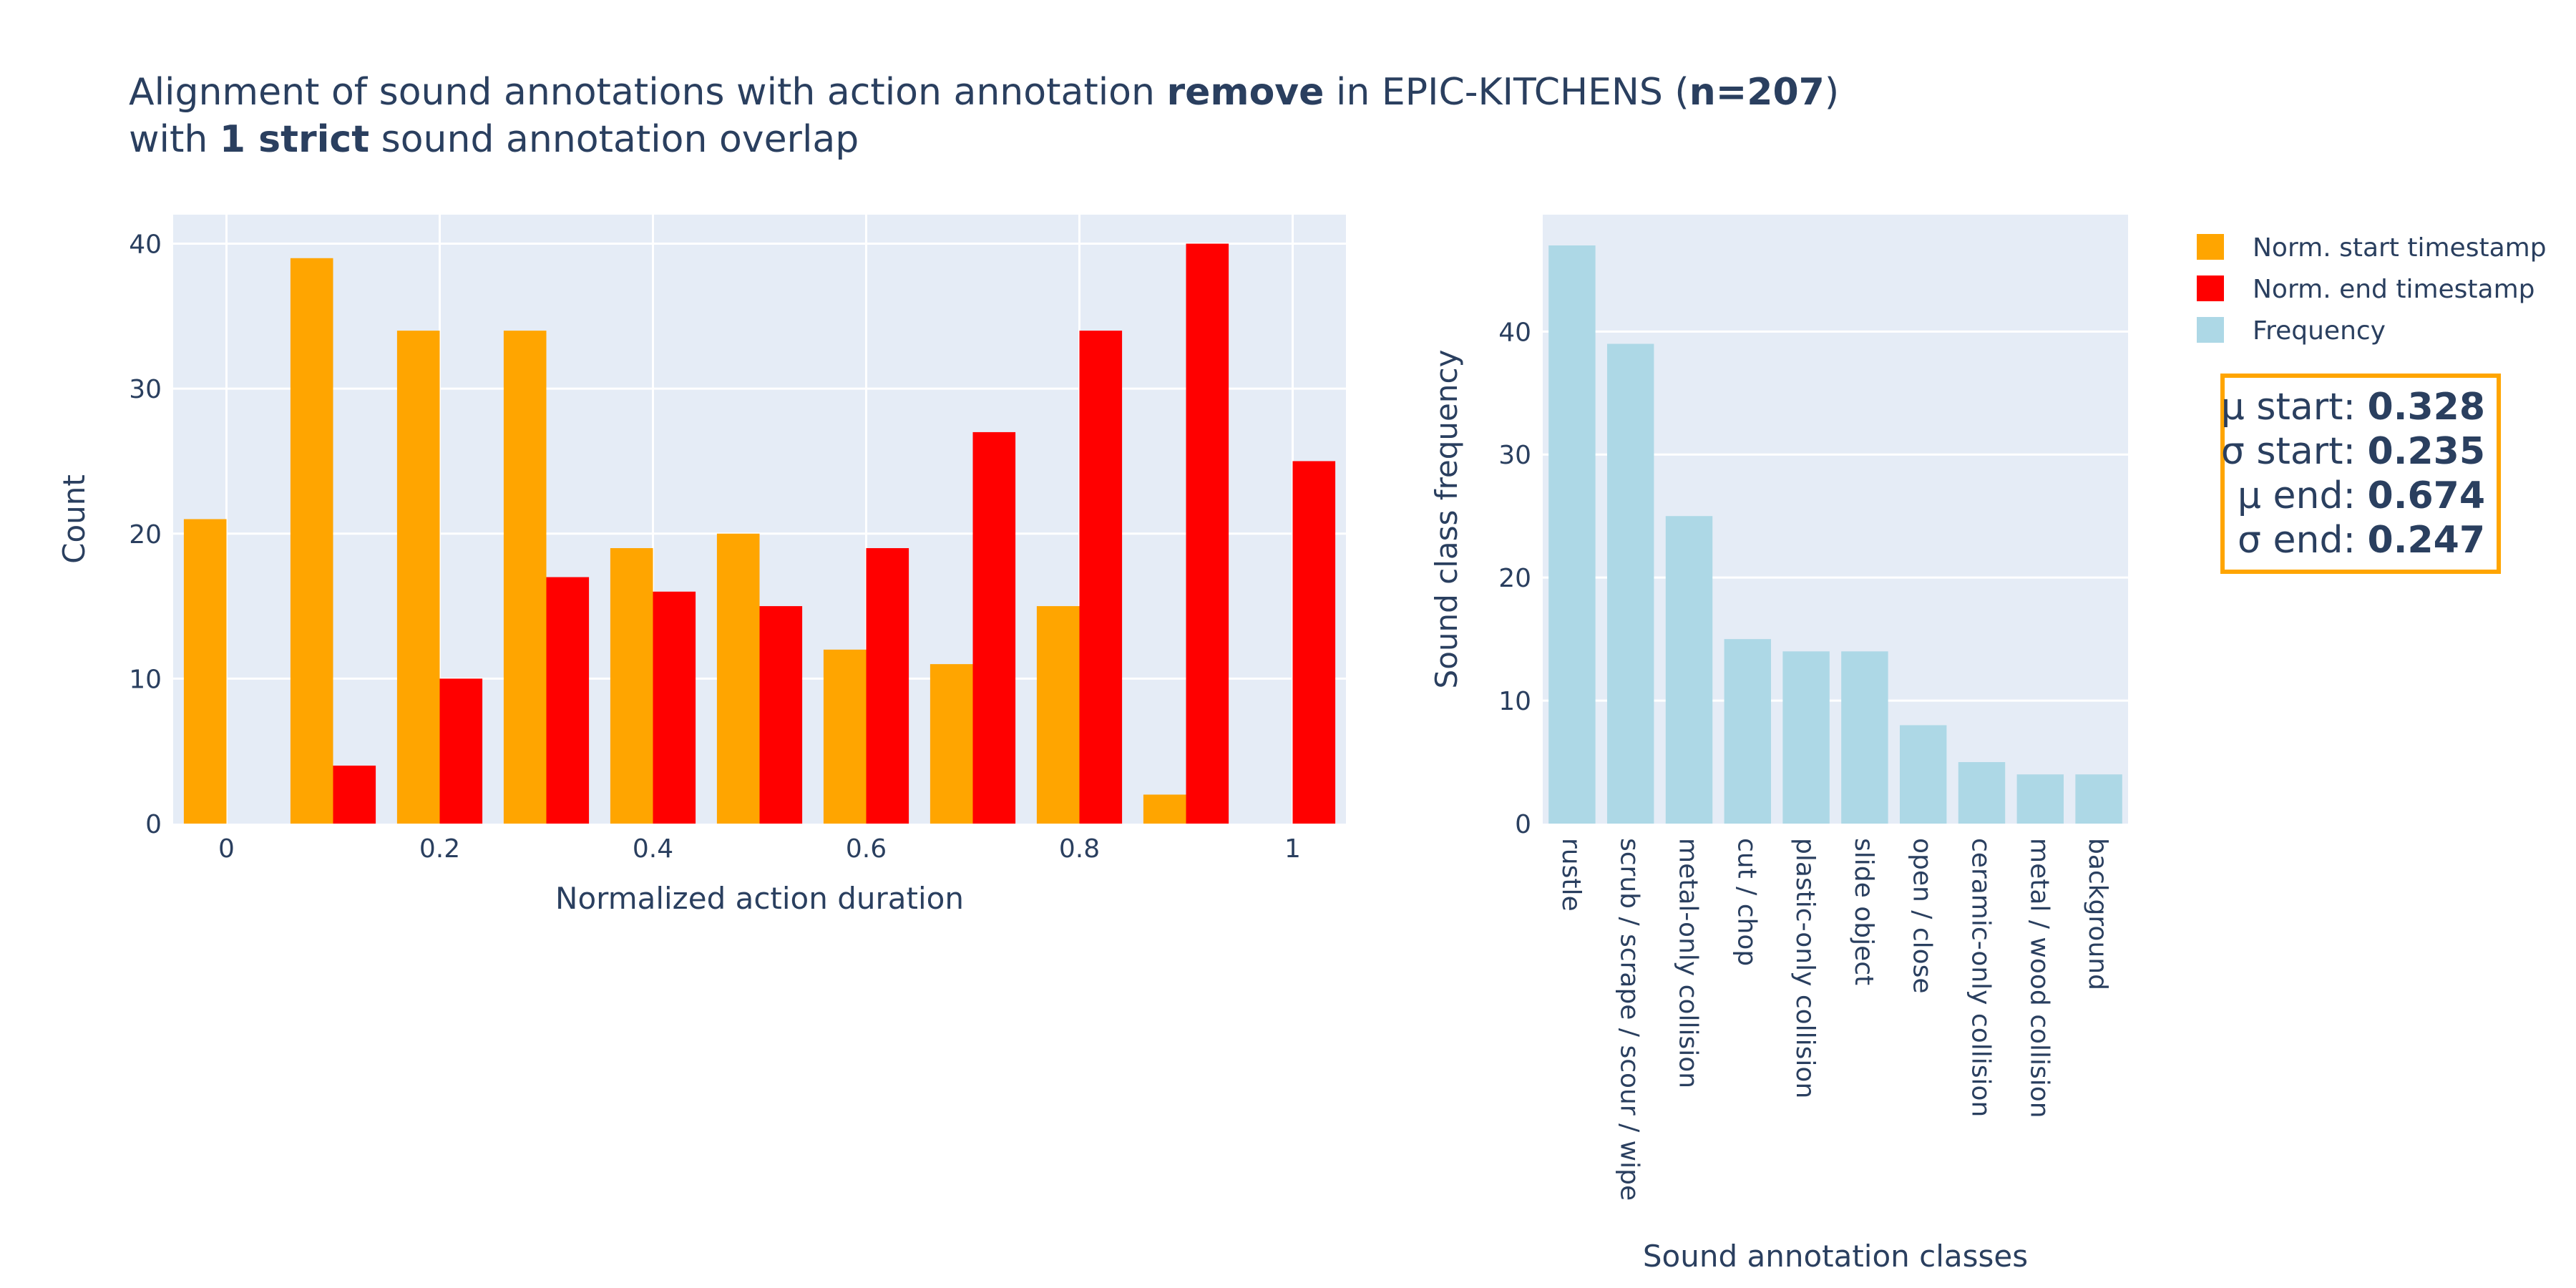 This screenshot has width=2576, height=1288. What do you see at coordinates (2294, 451) in the screenshot?
I see `stat-label: σ start:` at bounding box center [2294, 451].